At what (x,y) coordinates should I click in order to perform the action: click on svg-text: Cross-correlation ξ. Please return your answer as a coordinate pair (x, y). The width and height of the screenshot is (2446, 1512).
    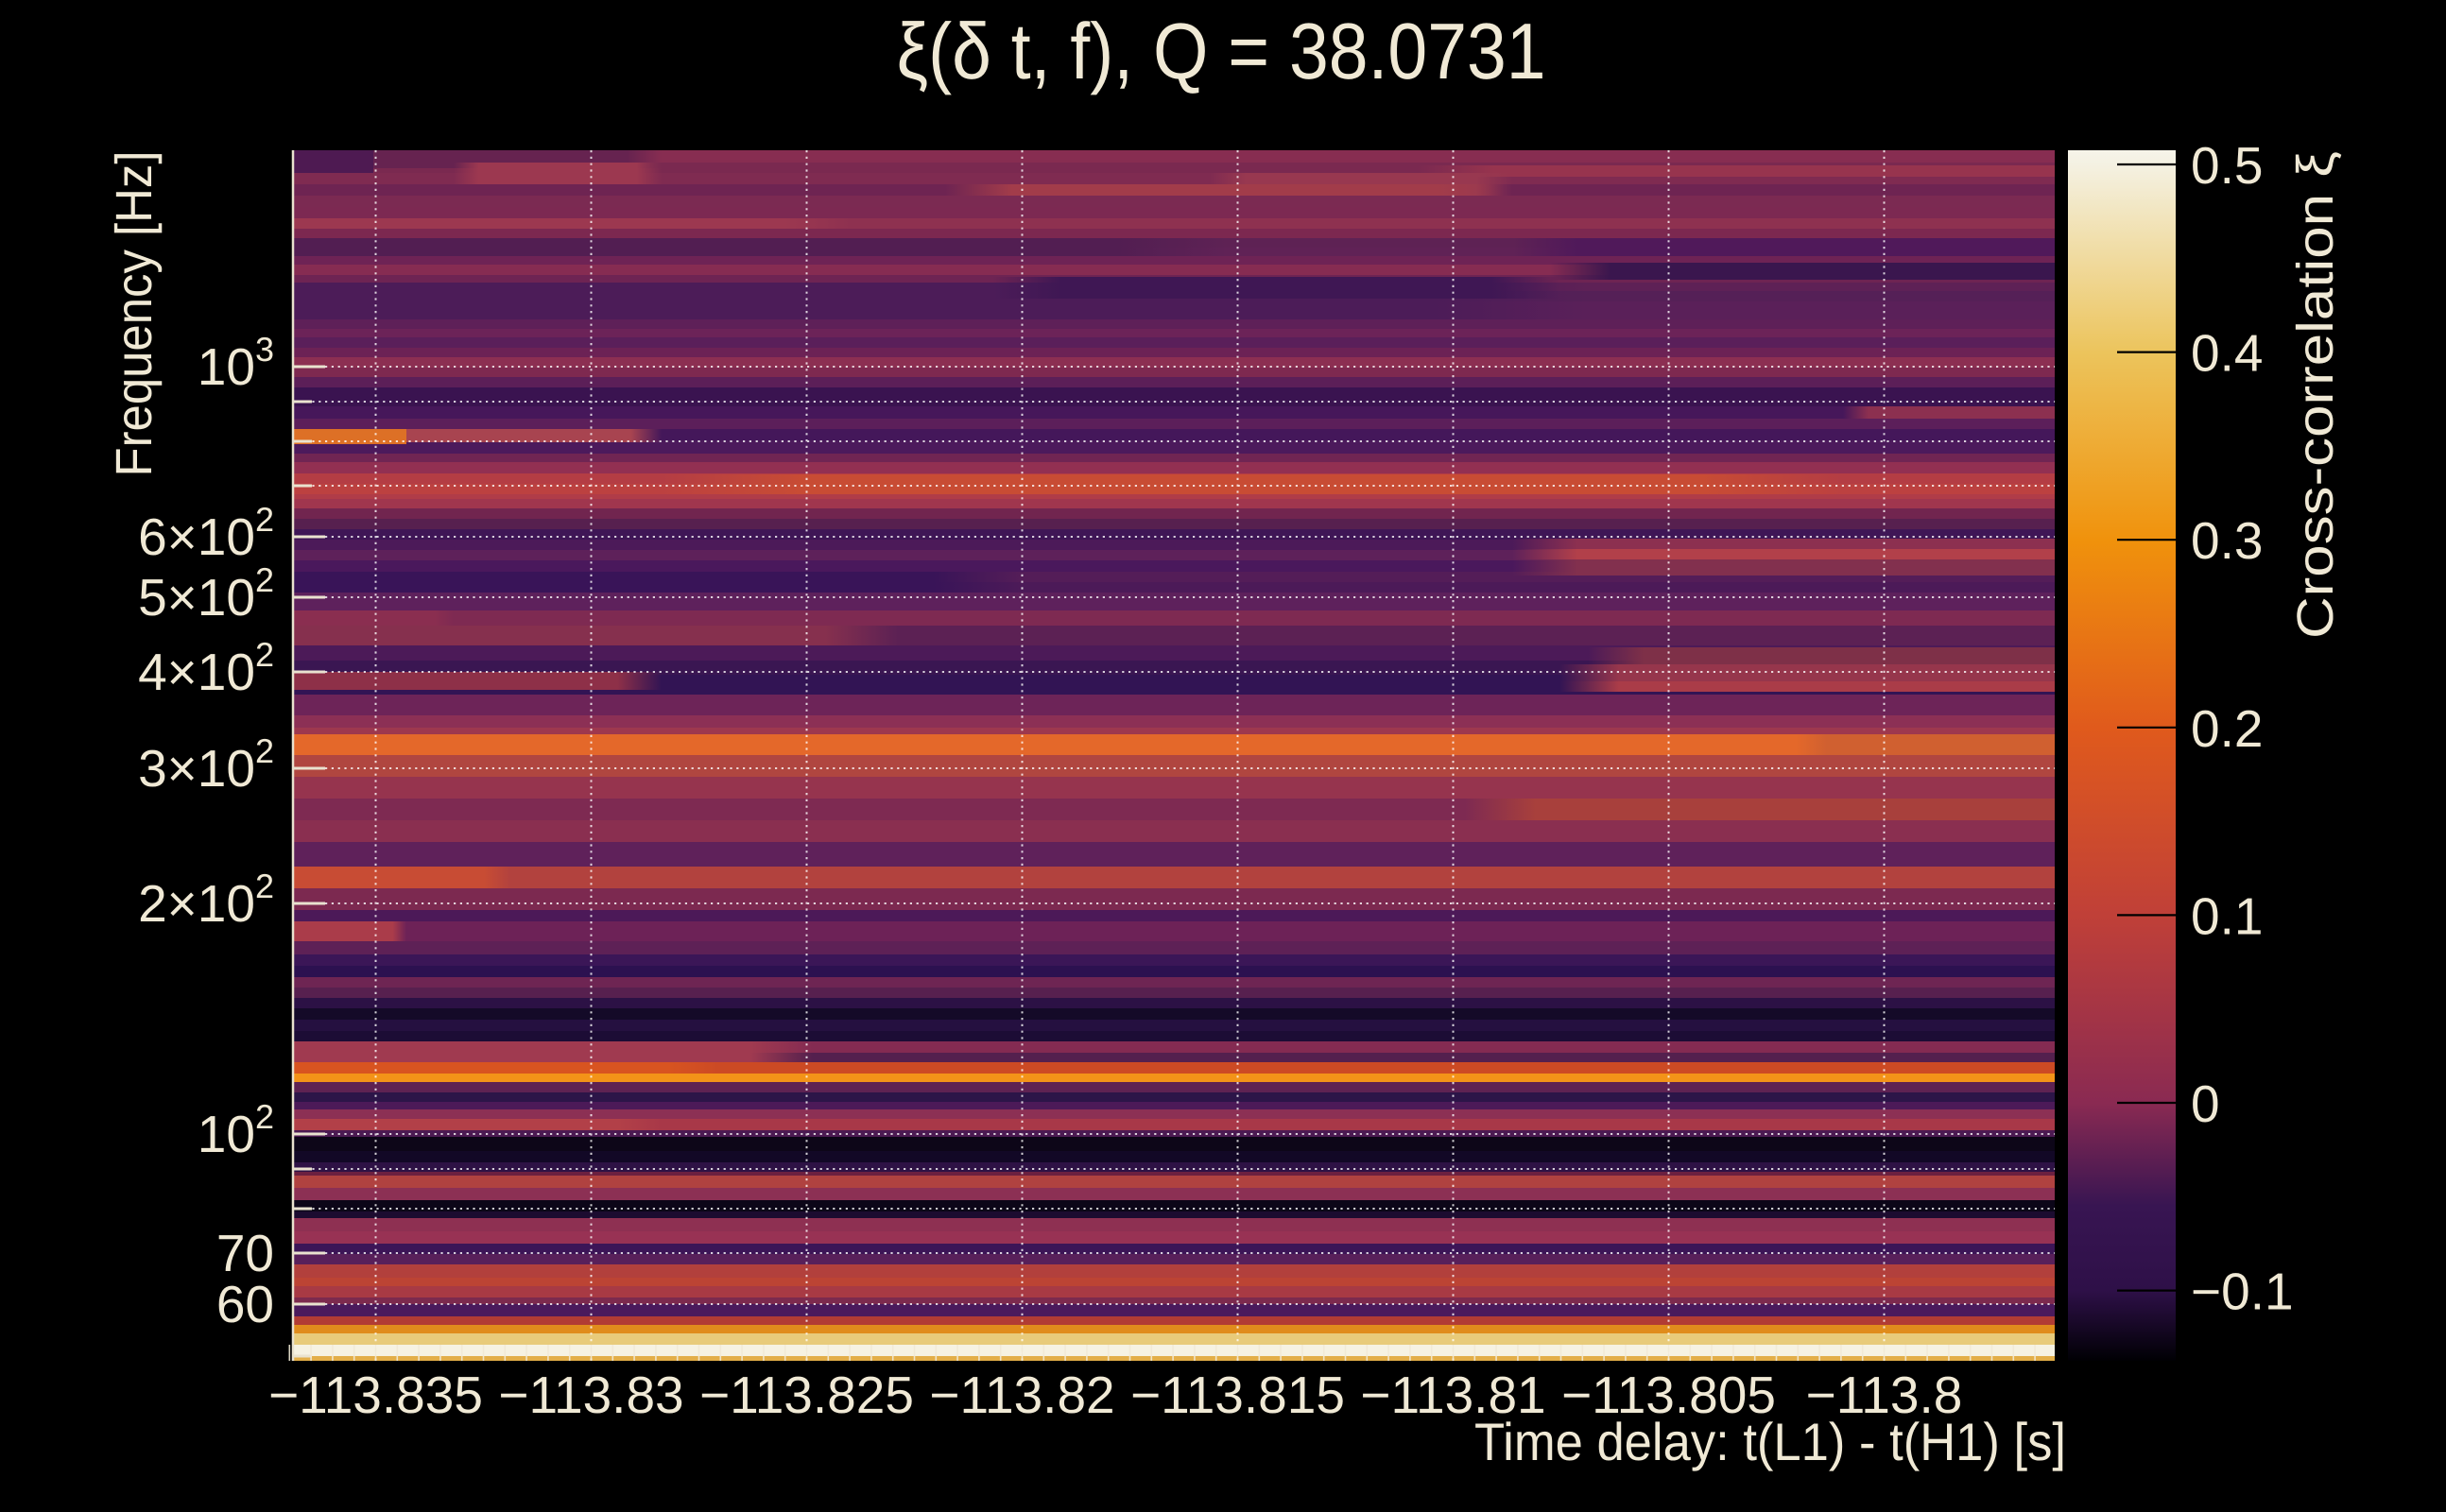
    Looking at the image, I should click on (2316, 395).